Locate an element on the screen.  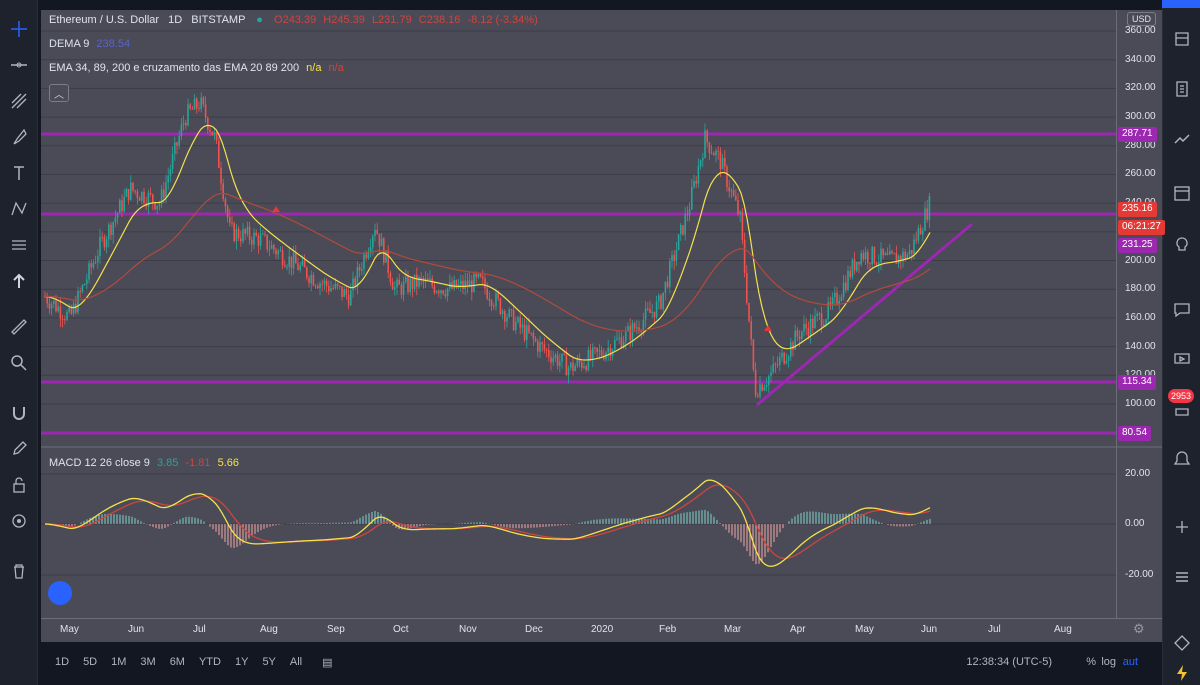
period-button-3m: 3M is located at coordinates (148, 662).